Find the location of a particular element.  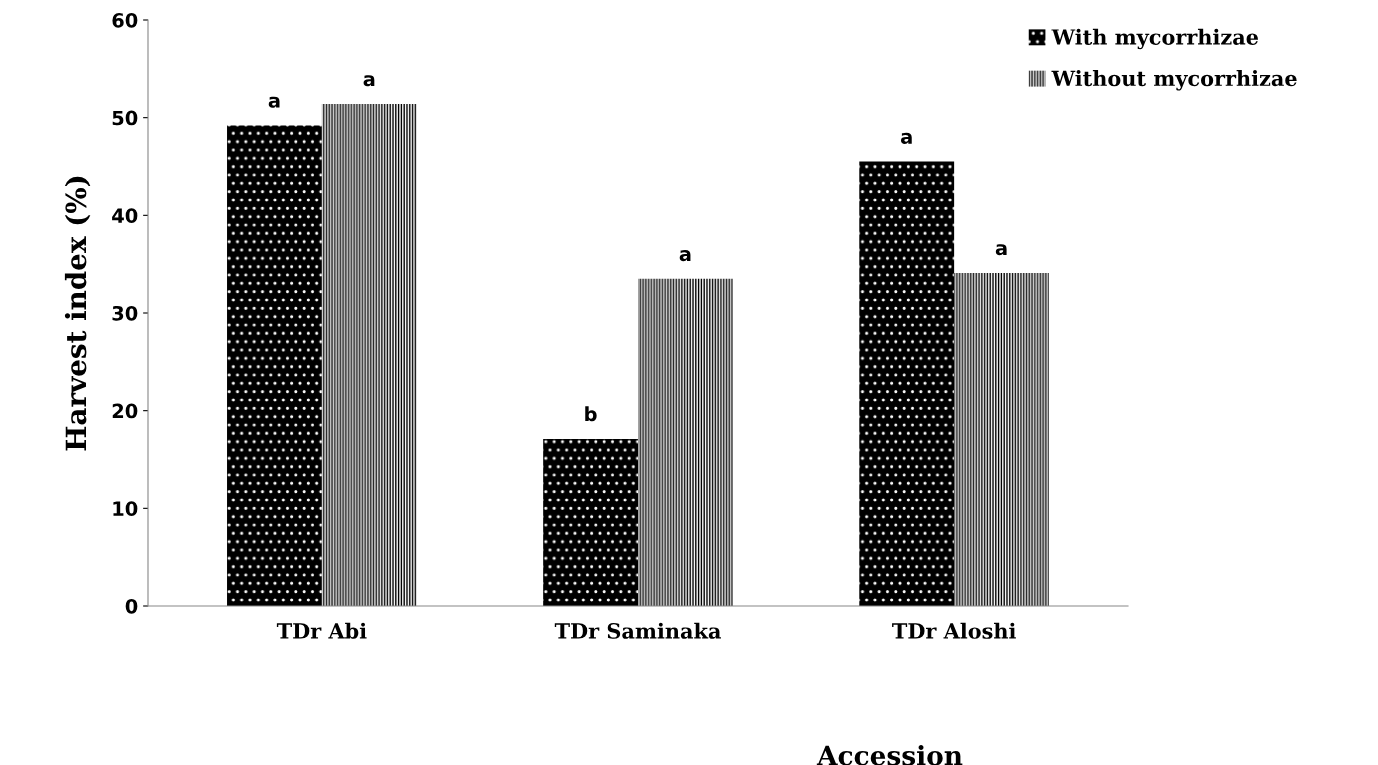

y-tick-label: 60 is located at coordinates (125, 20).